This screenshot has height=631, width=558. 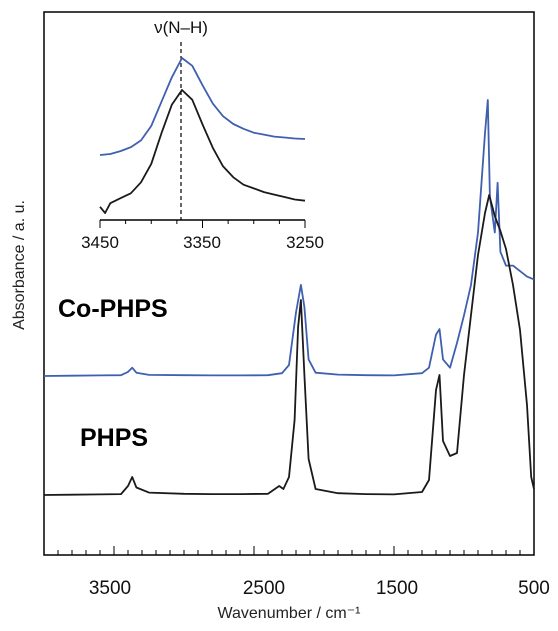 I want to click on main-x-ticks, so click(x=289, y=550).